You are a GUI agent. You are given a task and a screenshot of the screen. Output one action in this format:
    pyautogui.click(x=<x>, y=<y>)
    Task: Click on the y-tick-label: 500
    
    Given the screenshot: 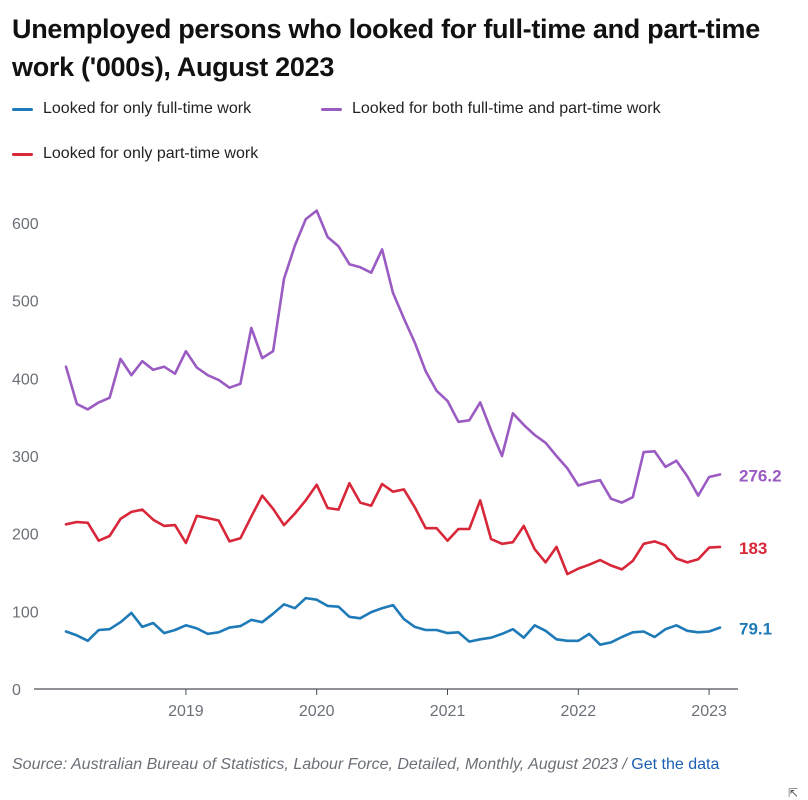 What is the action you would take?
    pyautogui.click(x=25, y=302)
    